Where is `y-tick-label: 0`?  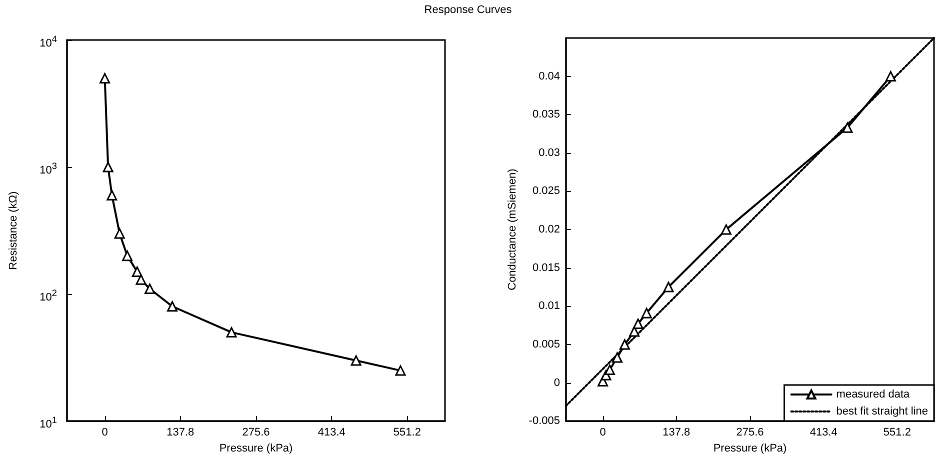
y-tick-label: 0 is located at coordinates (557, 382).